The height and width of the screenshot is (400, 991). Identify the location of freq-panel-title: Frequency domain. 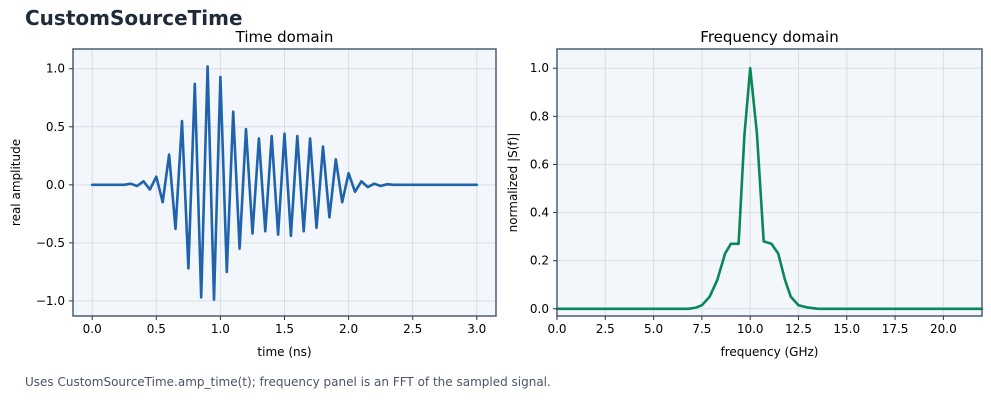
(769, 37).